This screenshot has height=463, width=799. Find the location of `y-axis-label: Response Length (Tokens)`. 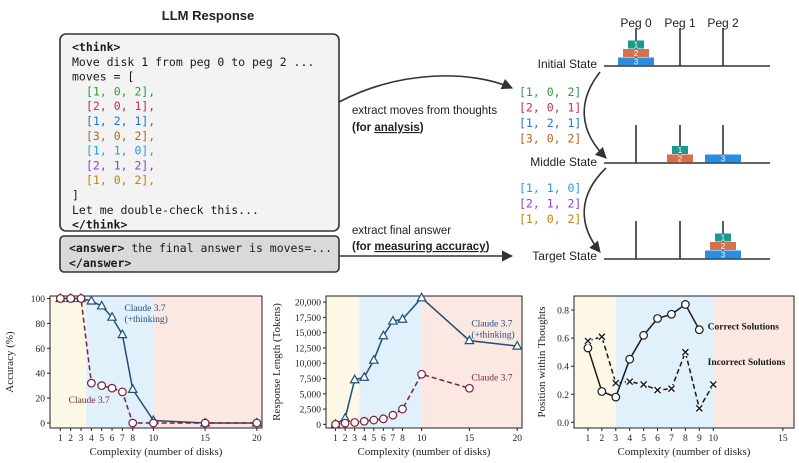

y-axis-label: Response Length (Tokens) is located at coordinates (277, 362).